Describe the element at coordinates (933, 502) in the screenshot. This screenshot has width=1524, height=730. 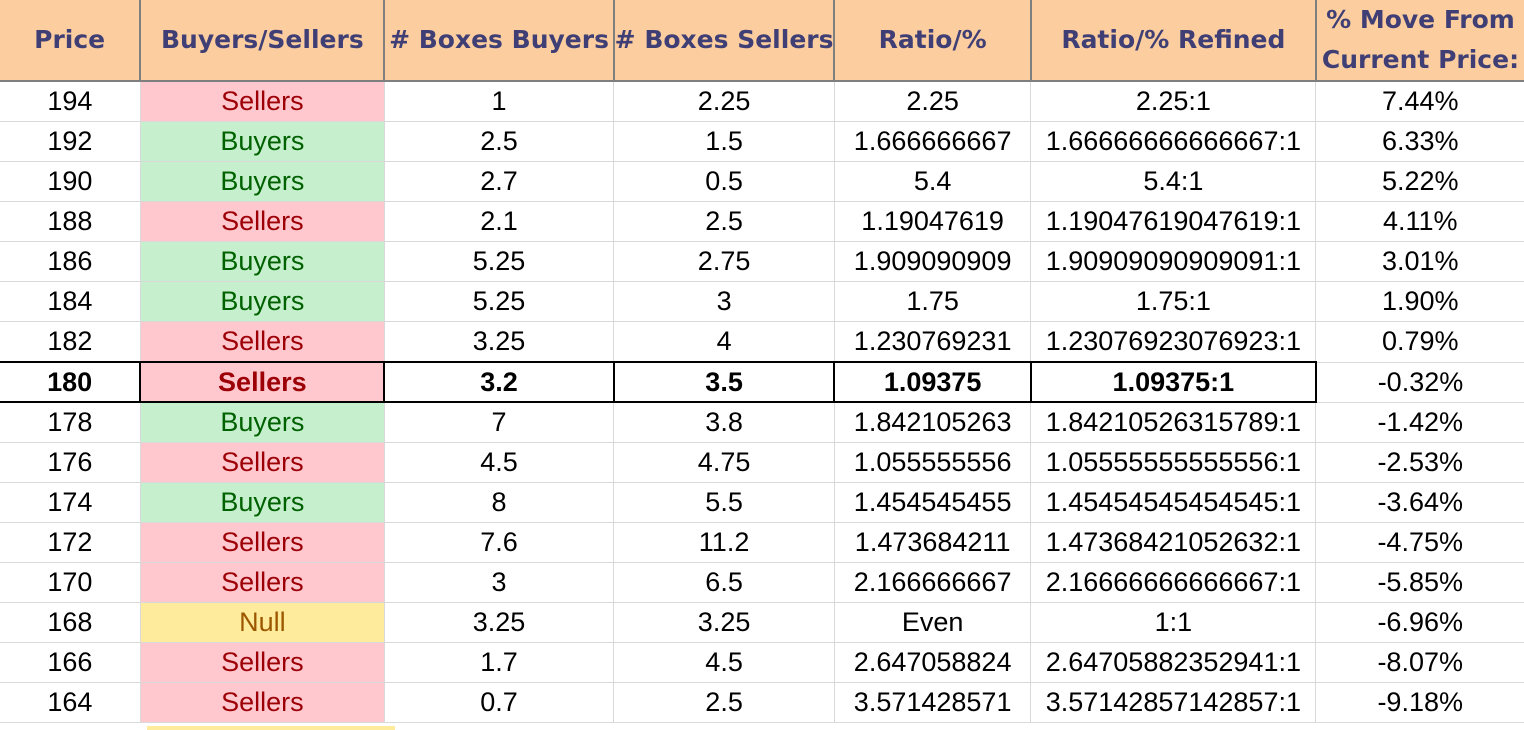
I see `ratio-cell: 1.454545455` at that location.